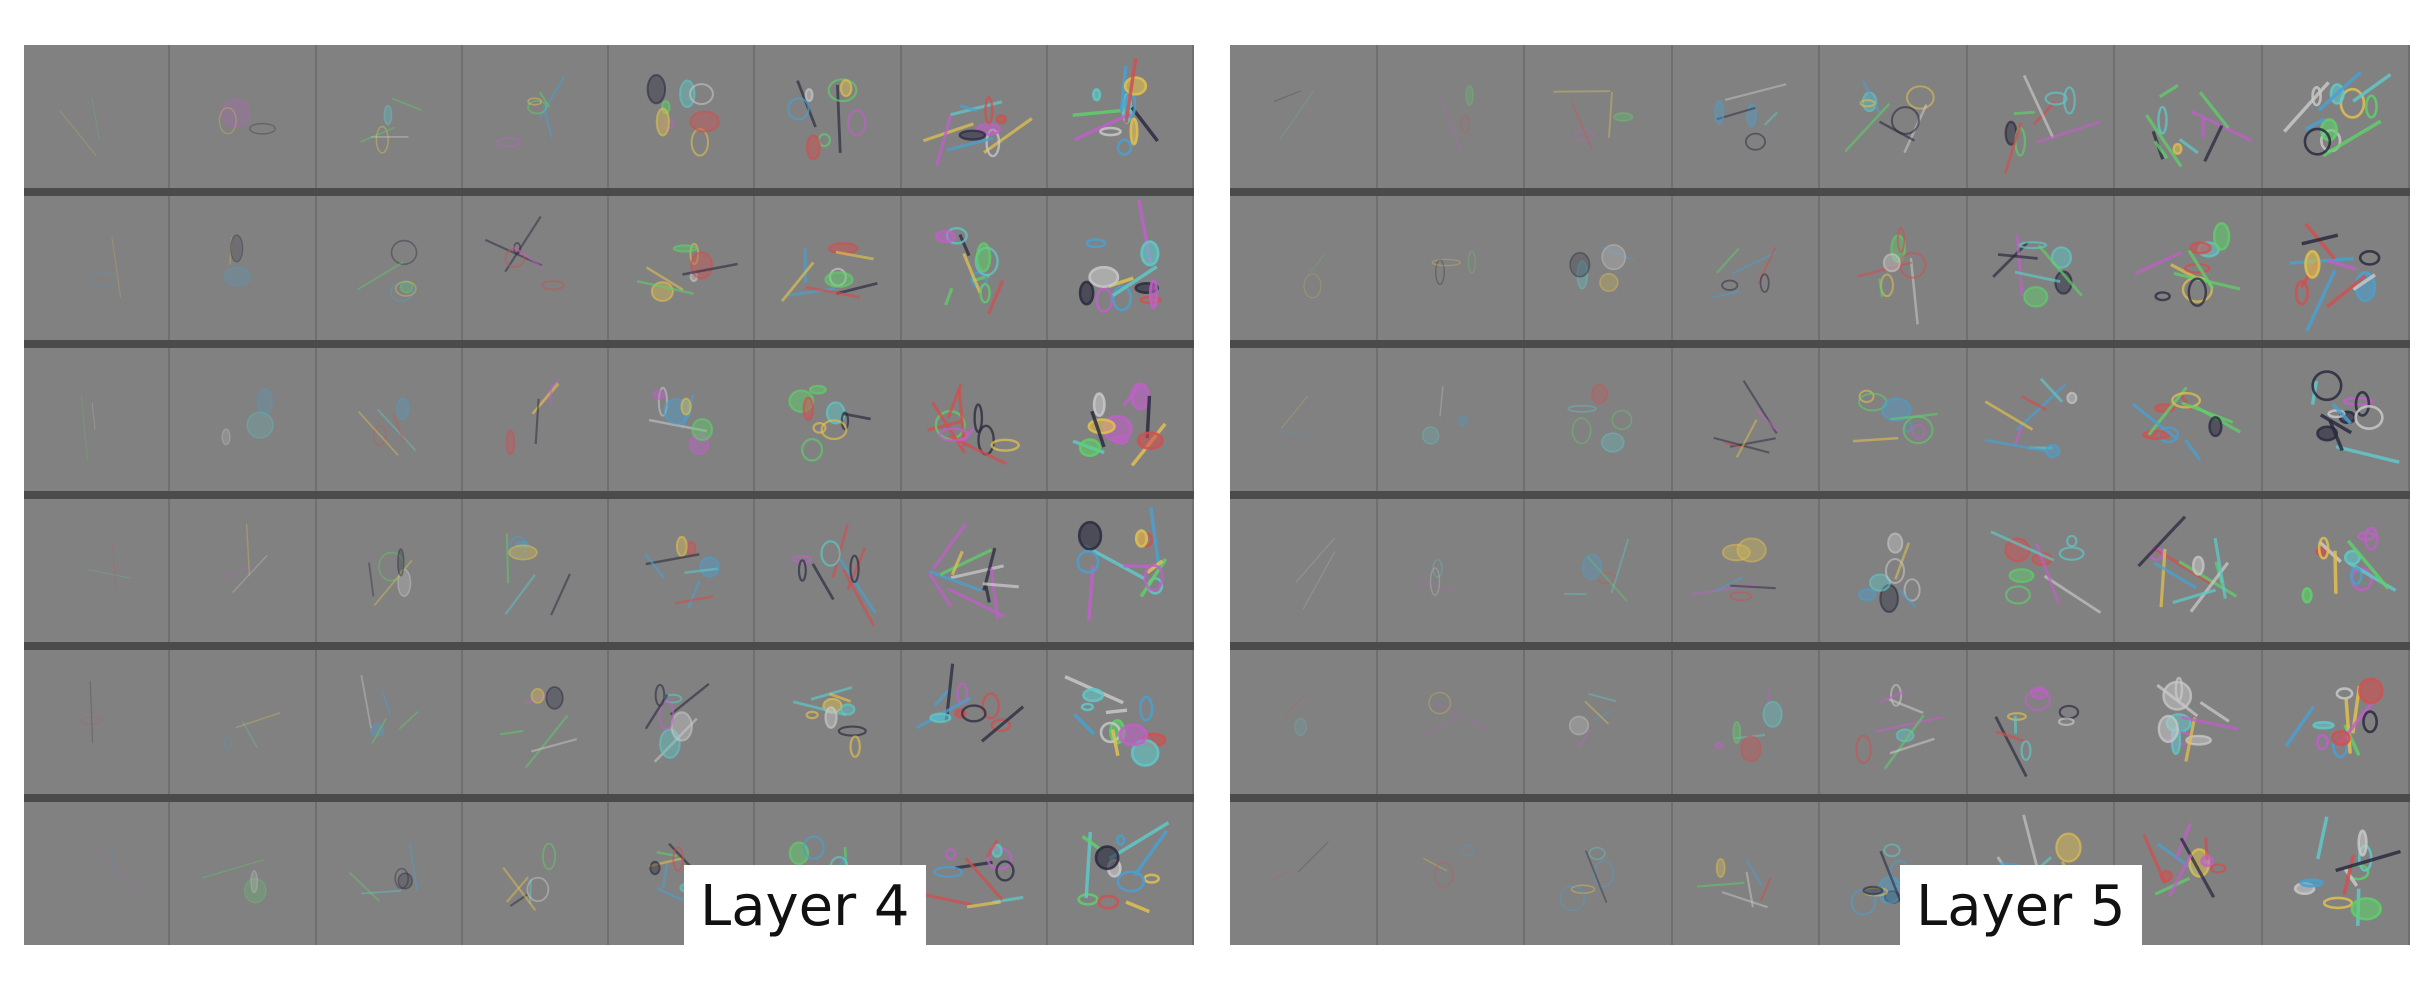 This screenshot has width=2428, height=996. What do you see at coordinates (1820, 571) in the screenshot?
I see `layer5-row` at bounding box center [1820, 571].